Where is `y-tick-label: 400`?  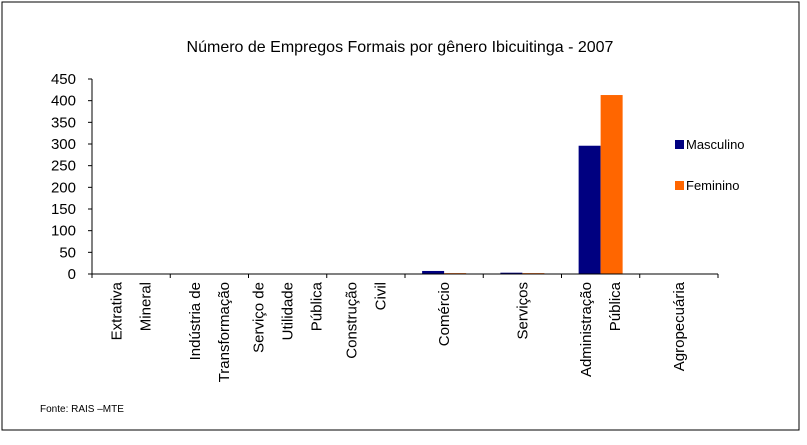
y-tick-label: 400 is located at coordinates (63, 101).